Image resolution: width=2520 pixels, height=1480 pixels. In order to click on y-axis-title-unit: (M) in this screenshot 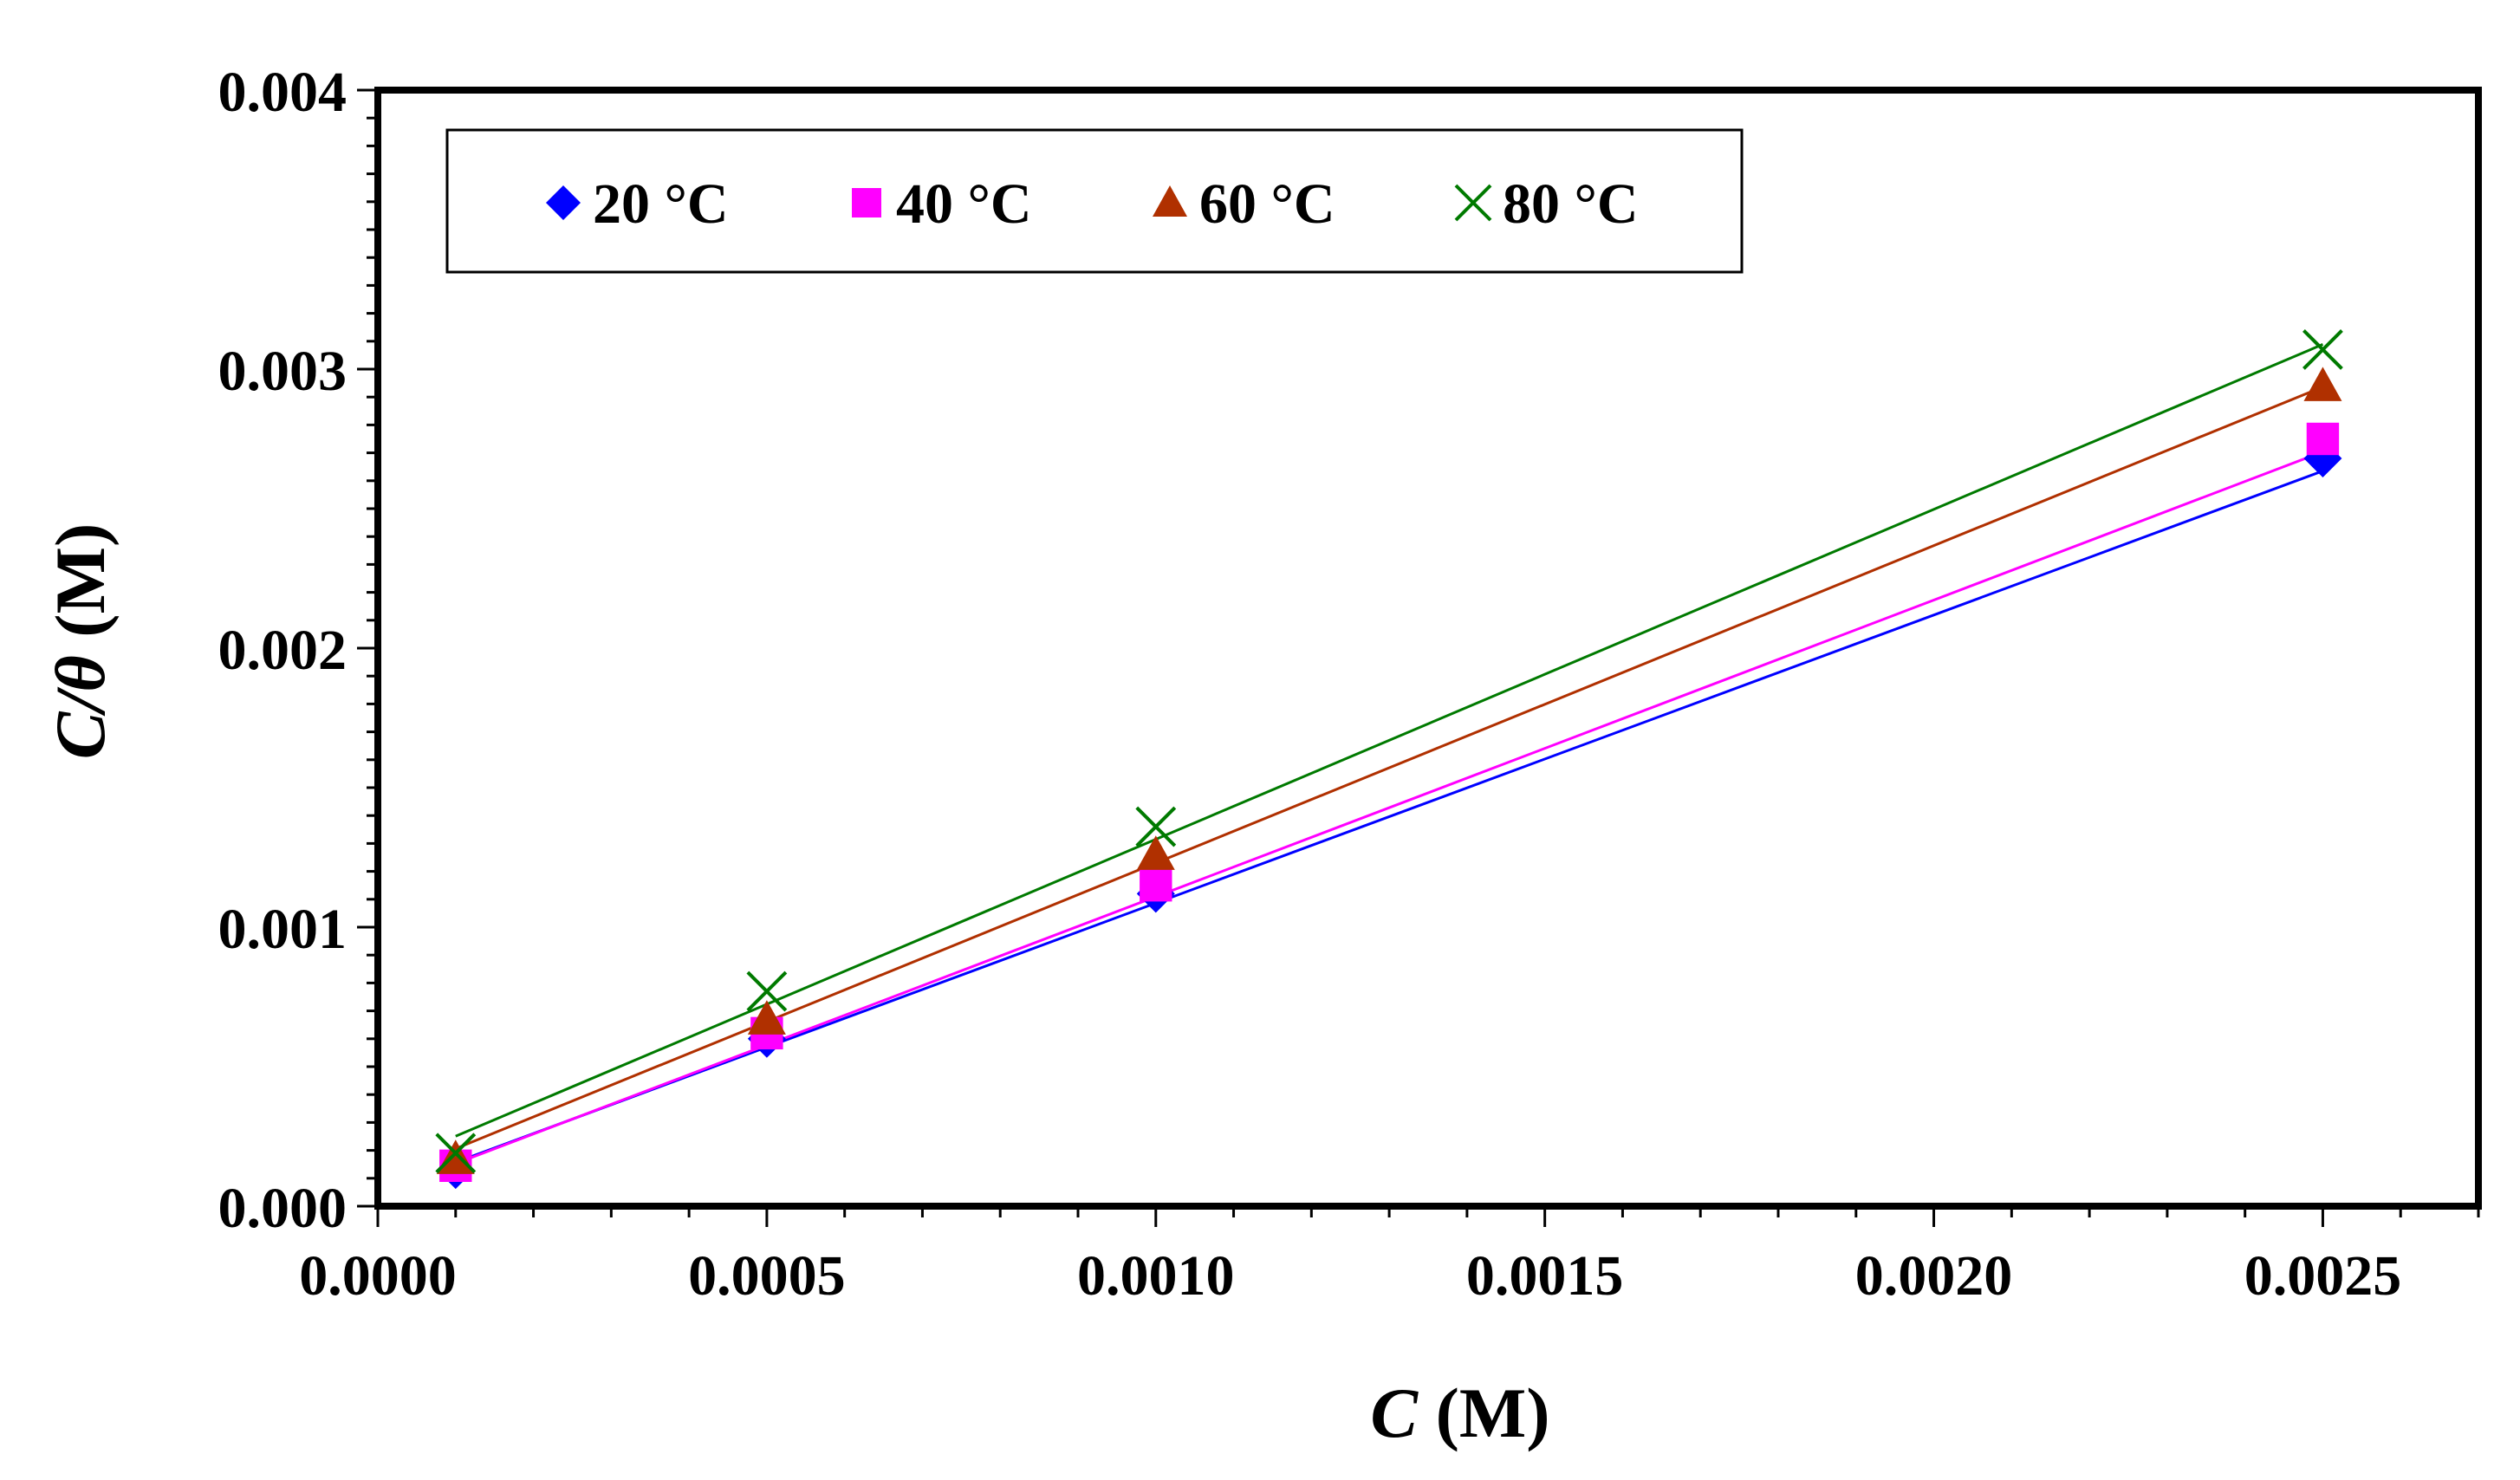, I will do `click(80, 589)`.